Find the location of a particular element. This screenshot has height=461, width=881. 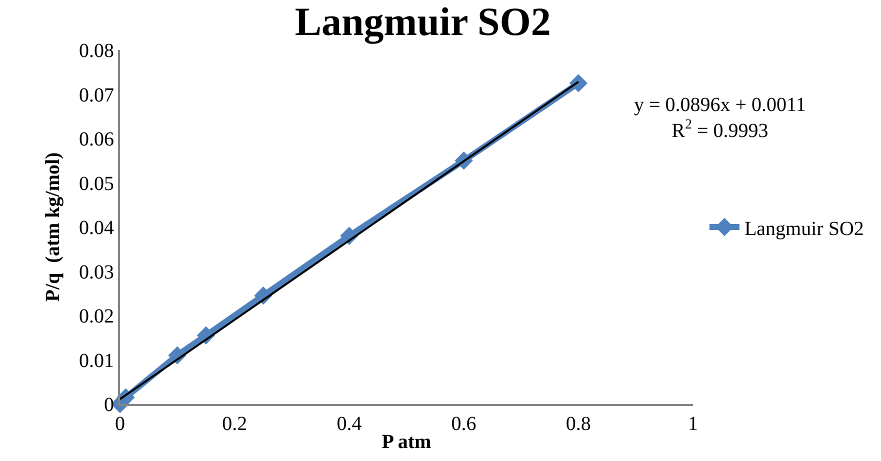

annotation: y = 0.0896x + 0.0011 R$^{2}$ = 0.9993 is located at coordinates (720, 118).